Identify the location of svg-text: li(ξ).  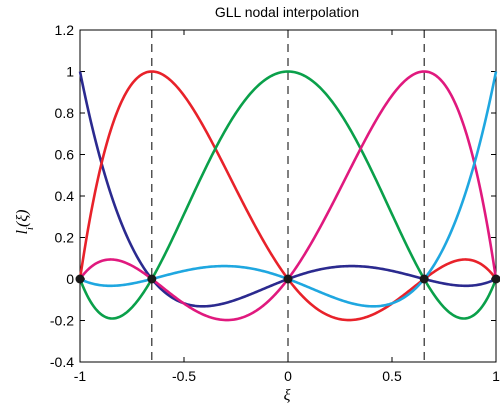
(25, 221).